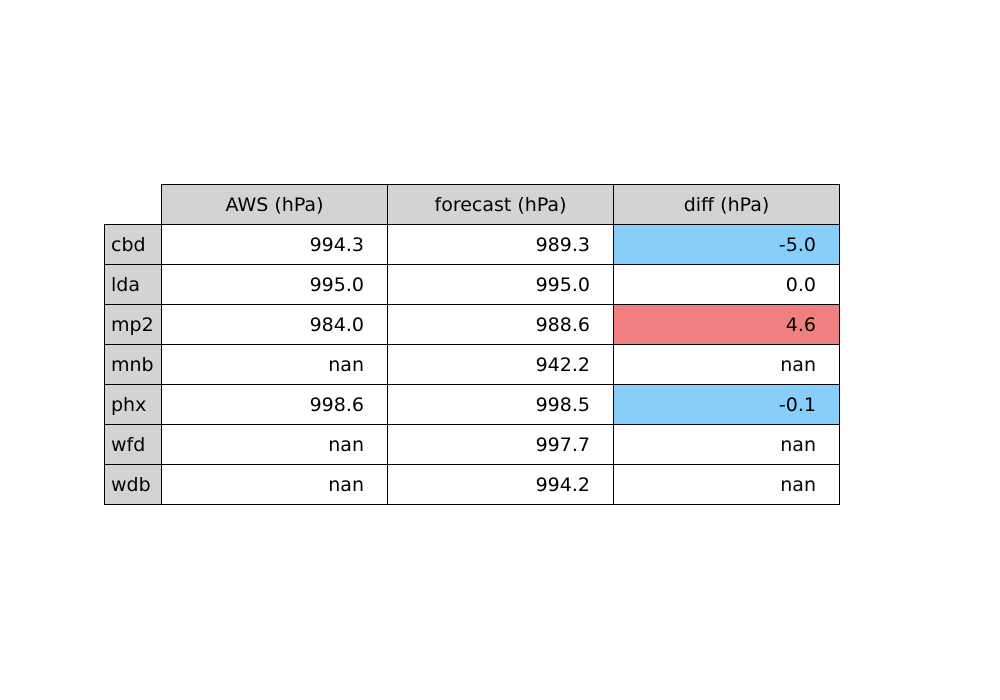 Image resolution: width=1000 pixels, height=700 pixels. What do you see at coordinates (274, 404) in the screenshot?
I see `aws-cell: 998.6` at bounding box center [274, 404].